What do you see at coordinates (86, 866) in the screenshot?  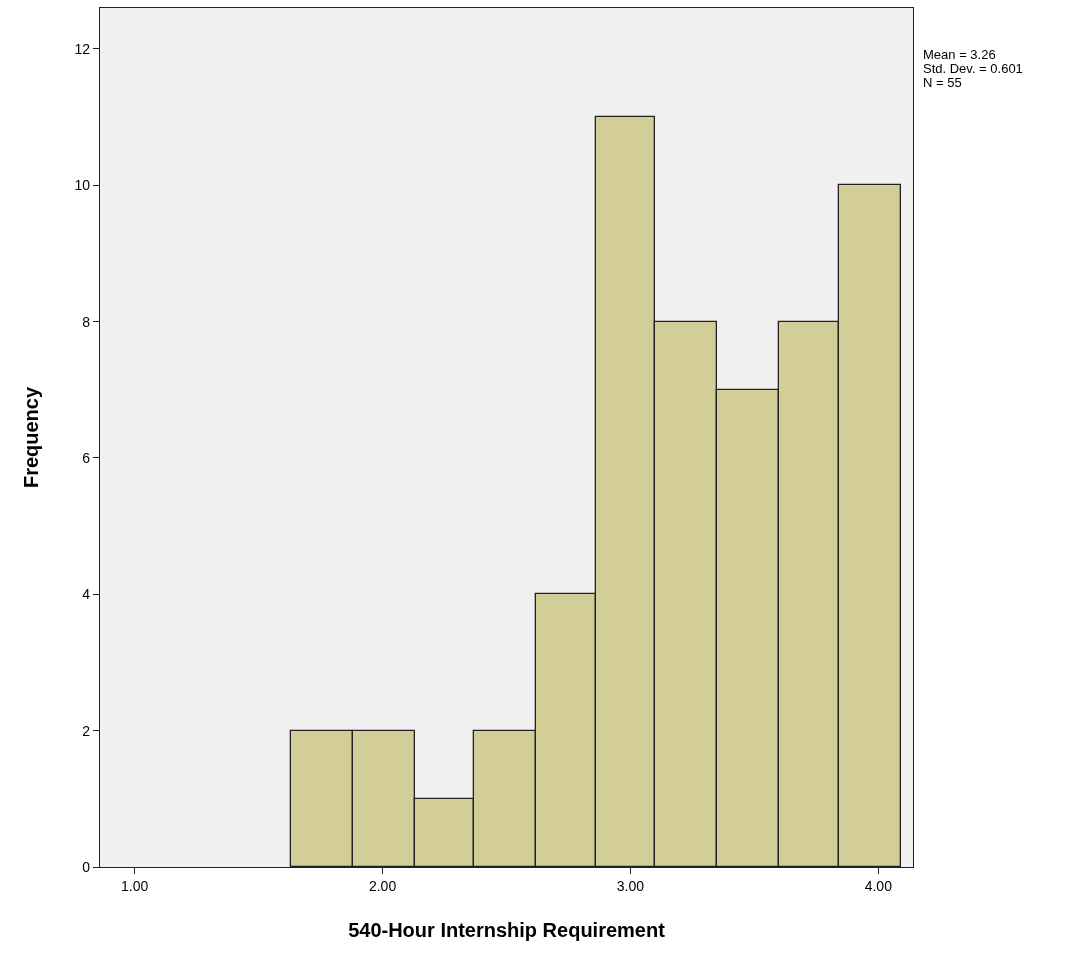 I see `y-tick-label: 0` at bounding box center [86, 866].